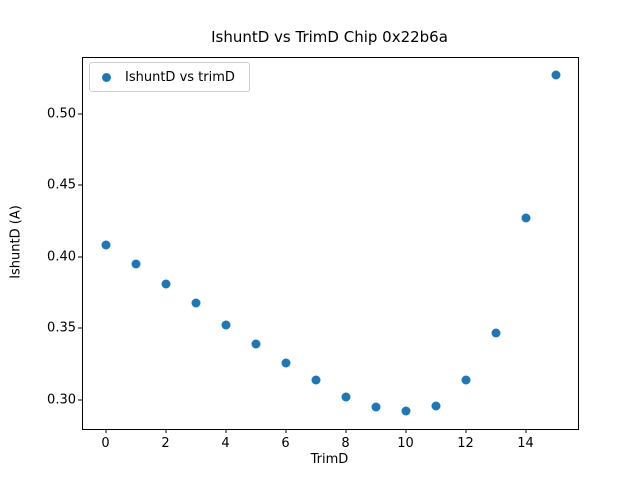  Describe the element at coordinates (329, 459) in the screenshot. I see `x-axis-label: TrimD` at that location.